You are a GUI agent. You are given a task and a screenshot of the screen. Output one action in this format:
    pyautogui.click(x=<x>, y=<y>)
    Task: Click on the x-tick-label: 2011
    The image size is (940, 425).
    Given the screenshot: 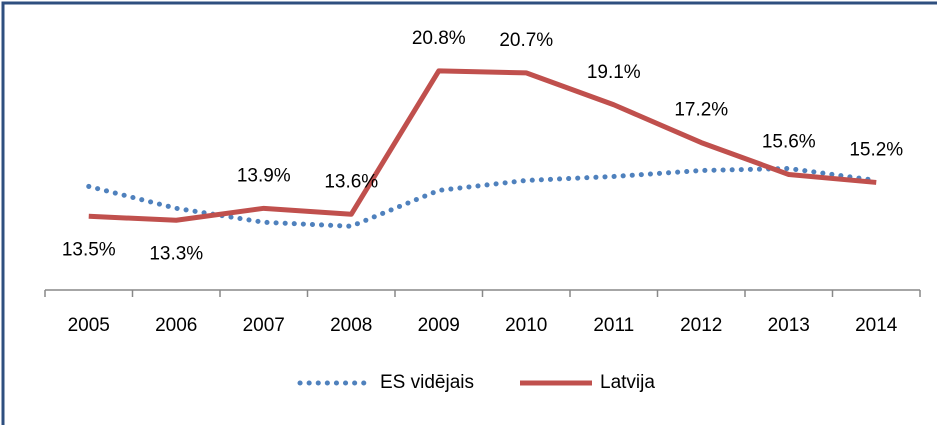 What is the action you would take?
    pyautogui.click(x=613, y=325)
    